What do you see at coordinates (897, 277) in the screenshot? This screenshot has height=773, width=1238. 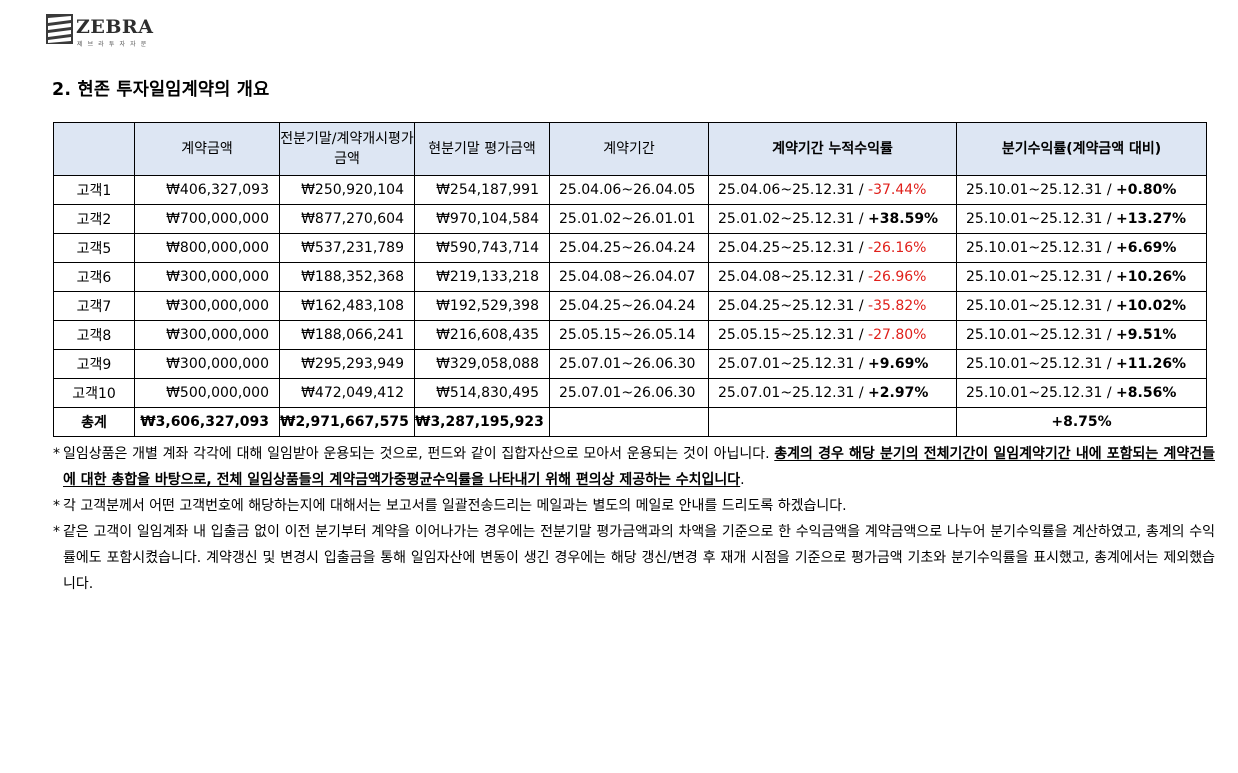 I see `cum-value: -26.96%` at bounding box center [897, 277].